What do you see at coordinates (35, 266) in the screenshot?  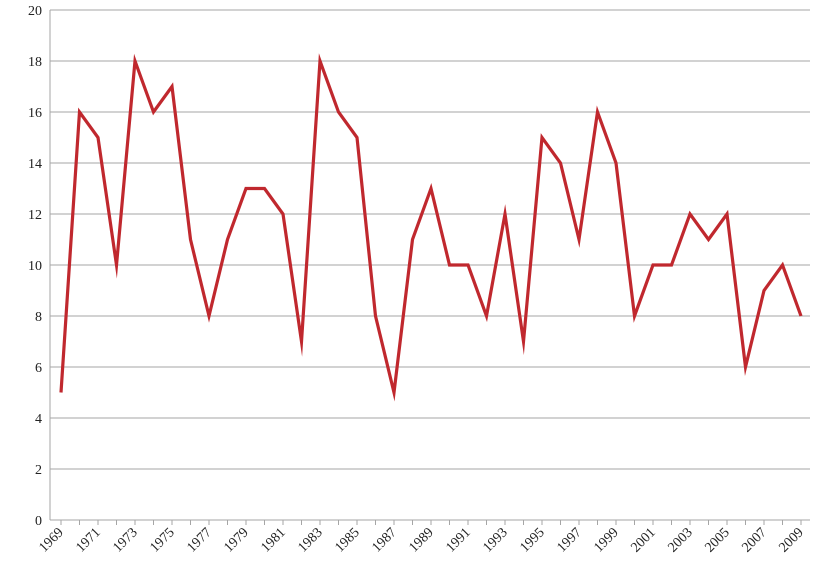 I see `y-tick-label: 10` at bounding box center [35, 266].